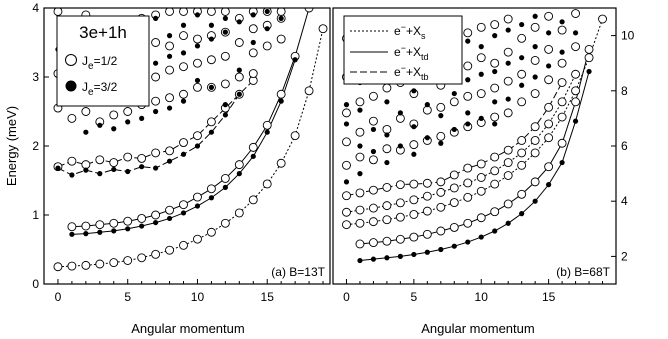 The width and height of the screenshot is (668, 339). What do you see at coordinates (624, 256) in the screenshot?
I see `panel-b-y-tick-label-0: 2` at bounding box center [624, 256].